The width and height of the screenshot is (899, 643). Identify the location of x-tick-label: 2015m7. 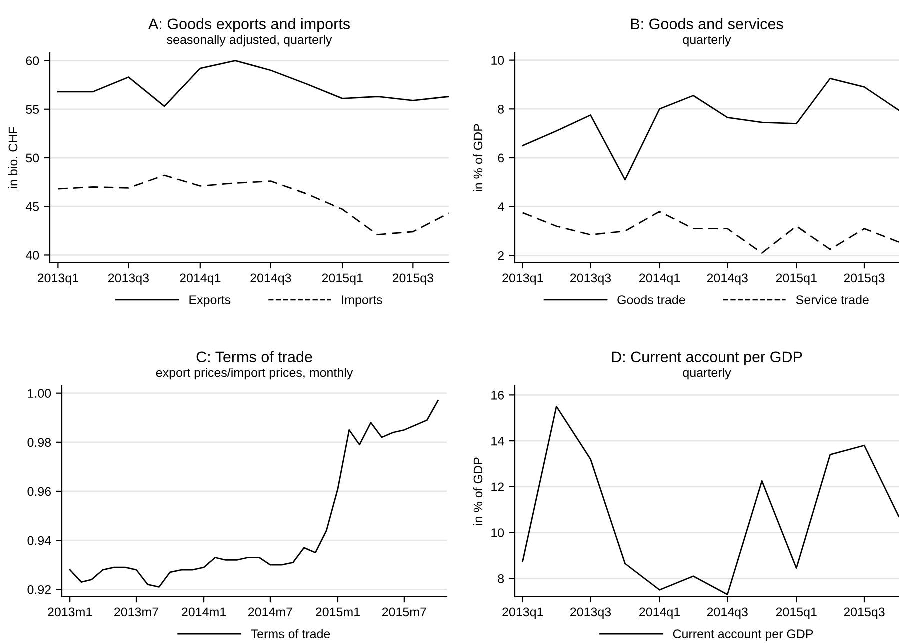
(404, 612).